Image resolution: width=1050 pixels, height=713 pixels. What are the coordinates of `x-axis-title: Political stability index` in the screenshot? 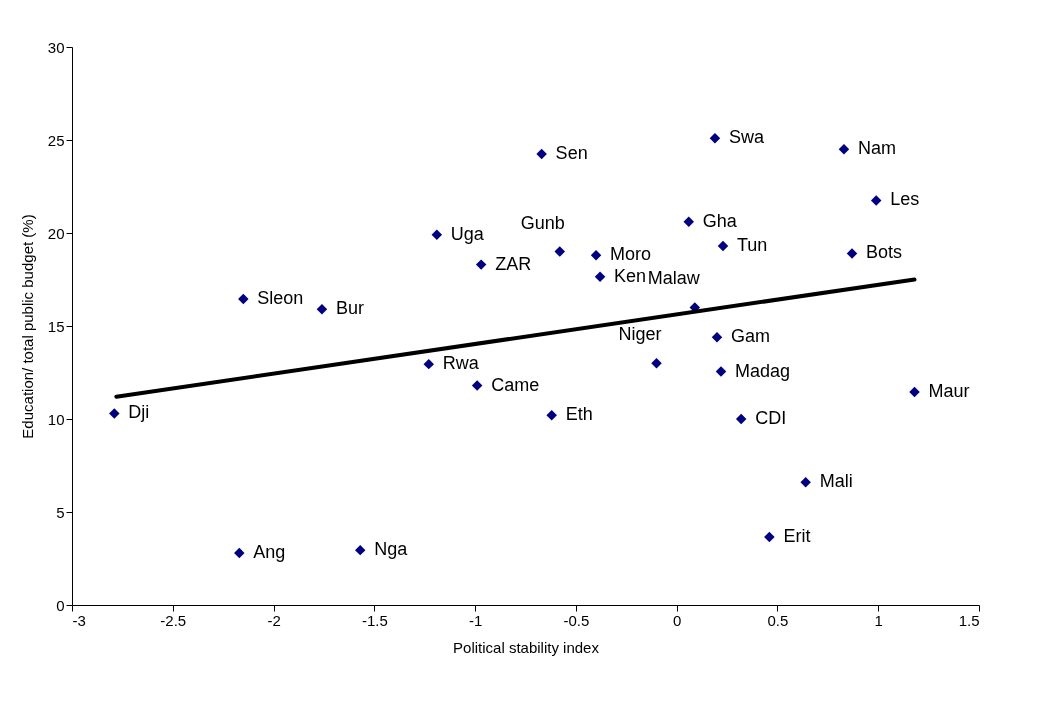 It's located at (526, 647).